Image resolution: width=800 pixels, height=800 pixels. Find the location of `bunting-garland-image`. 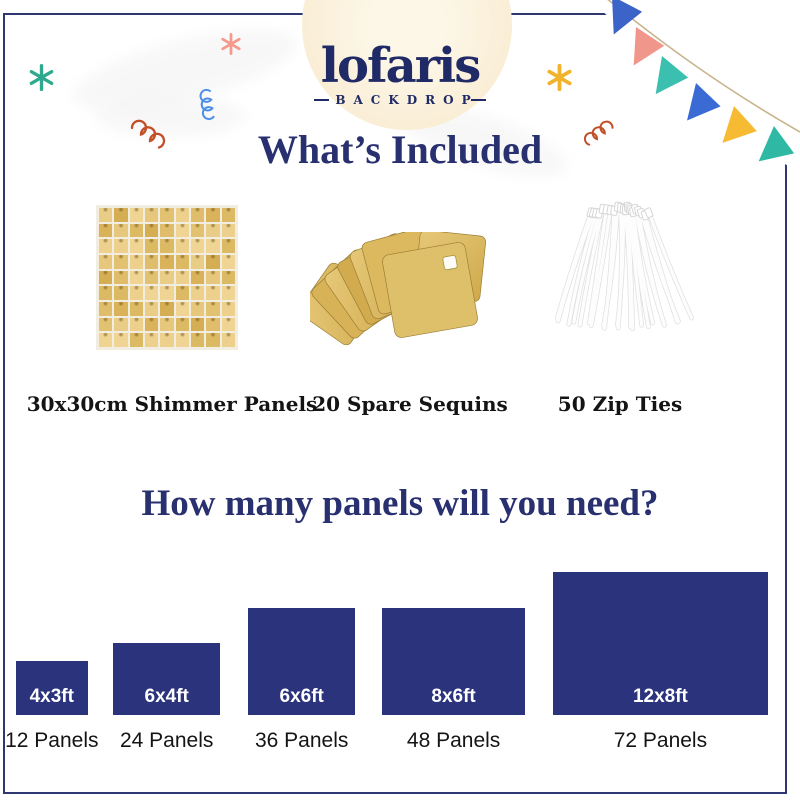

bunting-garland-image is located at coordinates (695, 86).